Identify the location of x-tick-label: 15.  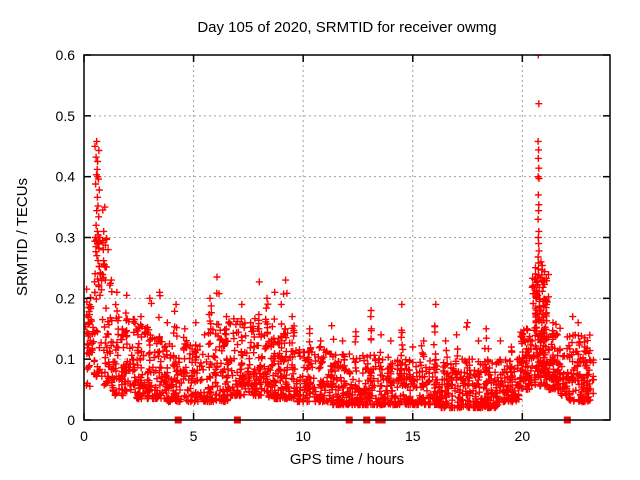
(413, 436).